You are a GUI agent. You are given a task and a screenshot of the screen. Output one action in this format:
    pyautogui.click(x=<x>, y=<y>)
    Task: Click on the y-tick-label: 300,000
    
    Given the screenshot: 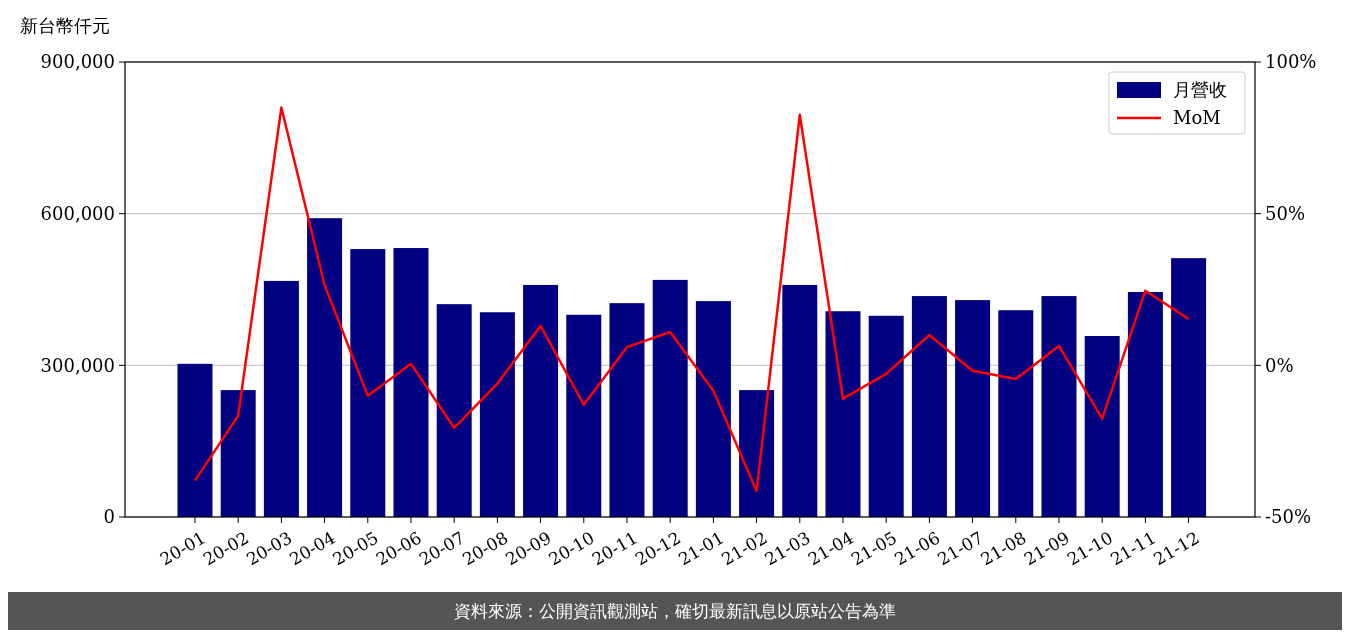 What is the action you would take?
    pyautogui.click(x=77, y=365)
    